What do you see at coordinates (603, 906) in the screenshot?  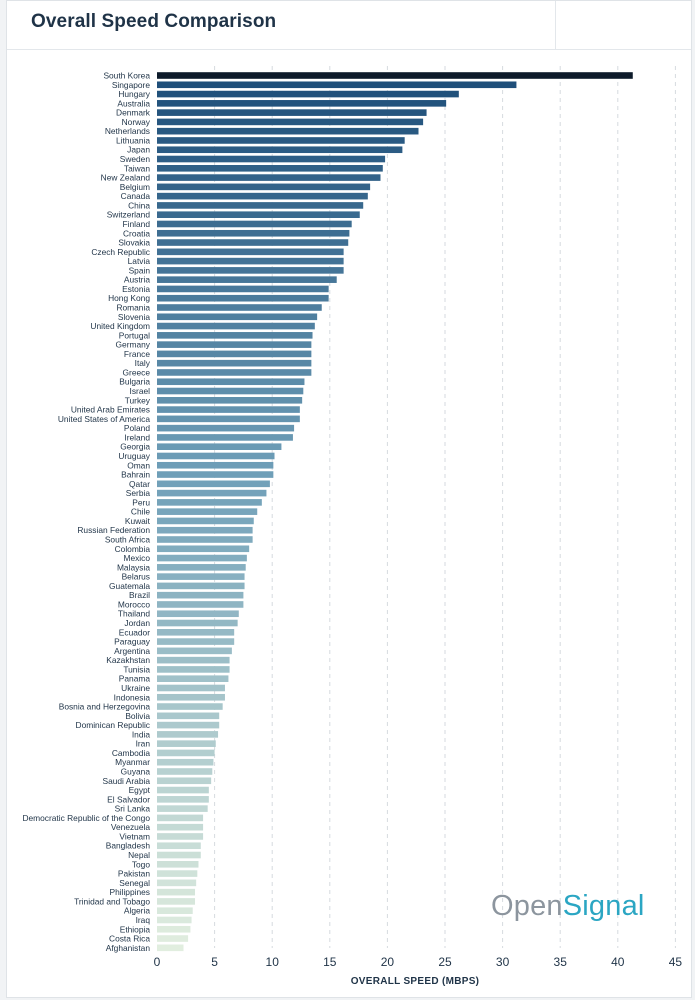 I see `logo-signal-text: Signal` at bounding box center [603, 906].